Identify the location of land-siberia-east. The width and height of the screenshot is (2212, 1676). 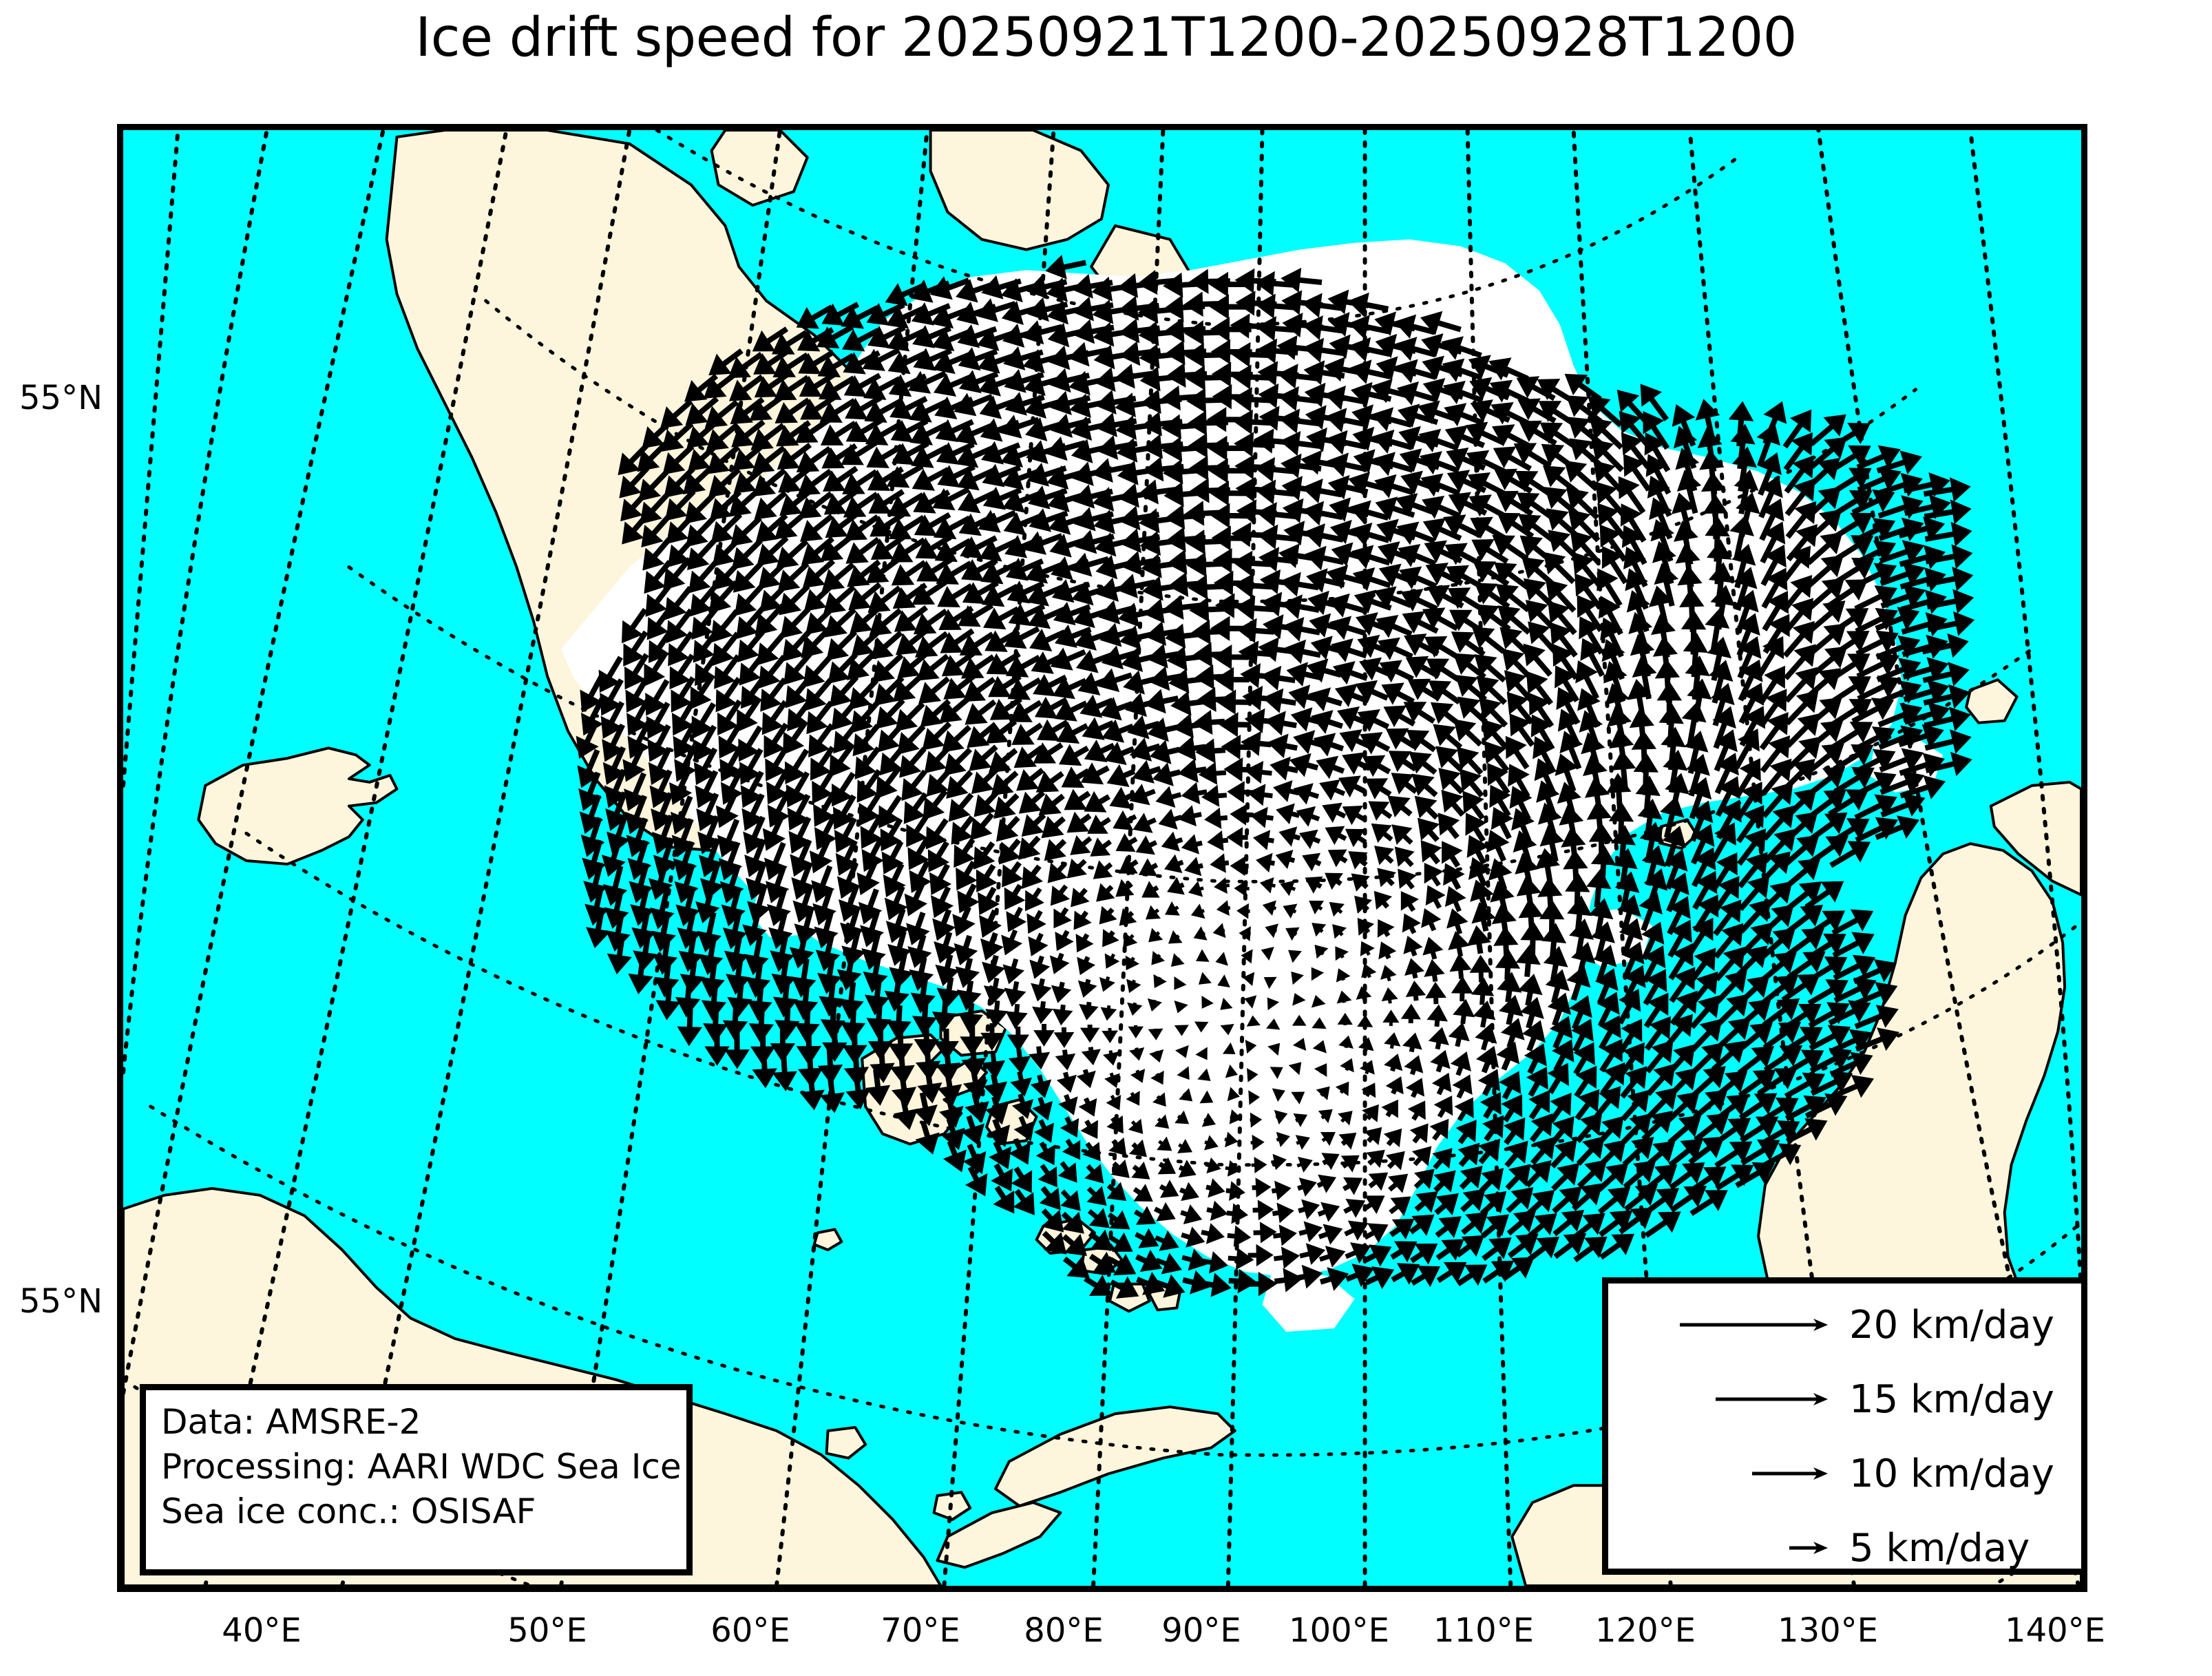
(2035, 838).